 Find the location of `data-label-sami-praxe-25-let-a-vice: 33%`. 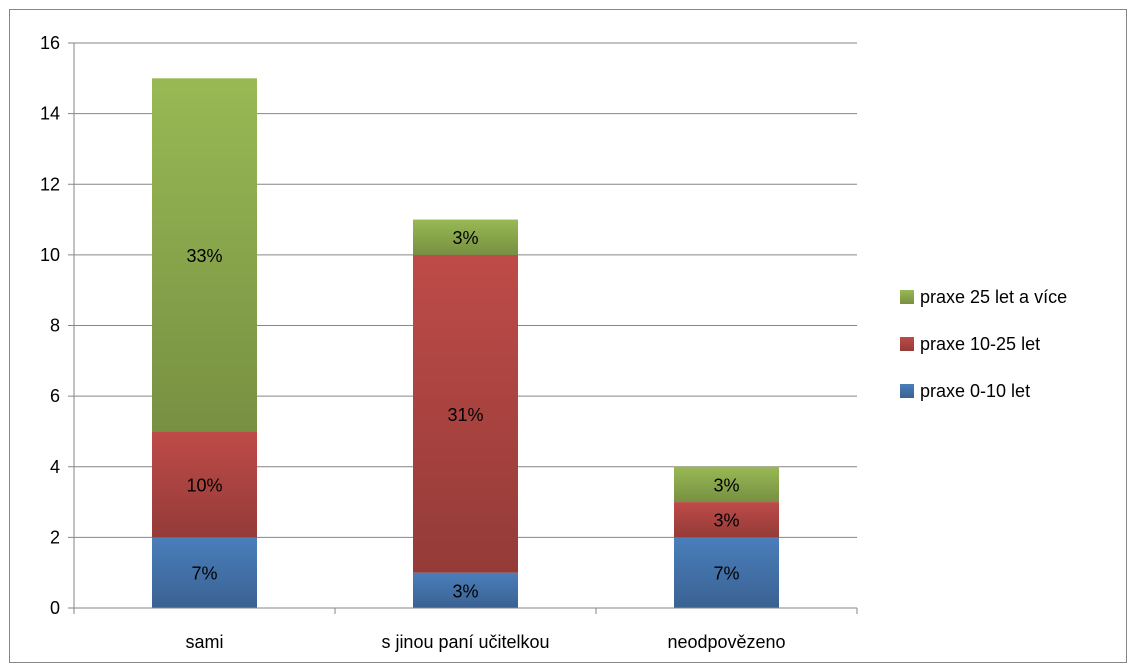

data-label-sami-praxe-25-let-a-vice: 33% is located at coordinates (204, 256).